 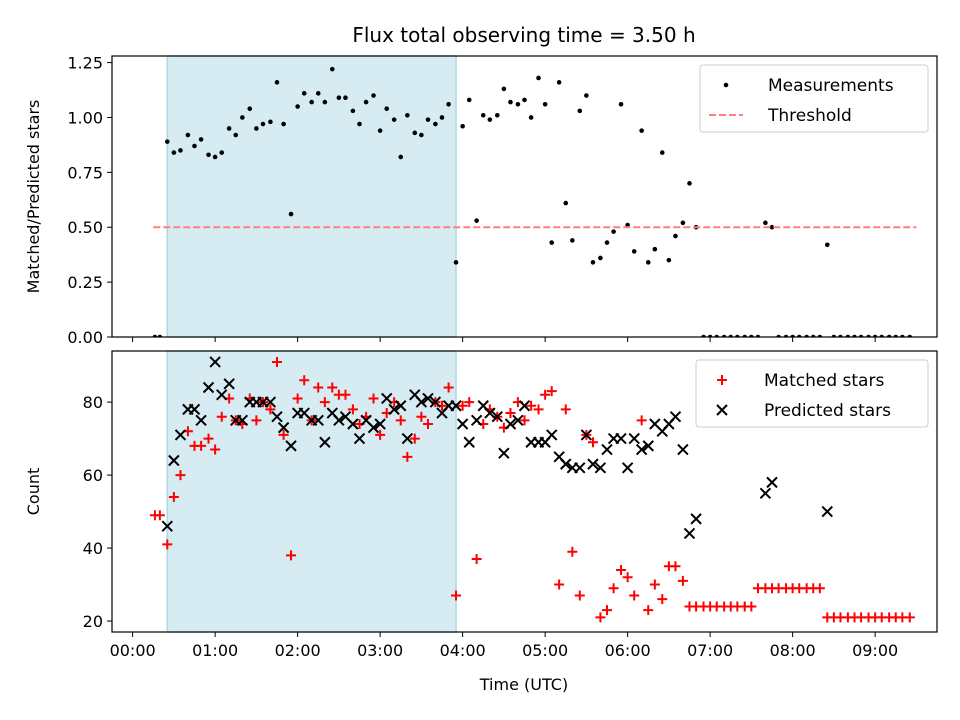 I want to click on xtick-label: 02:00, so click(x=298, y=650).